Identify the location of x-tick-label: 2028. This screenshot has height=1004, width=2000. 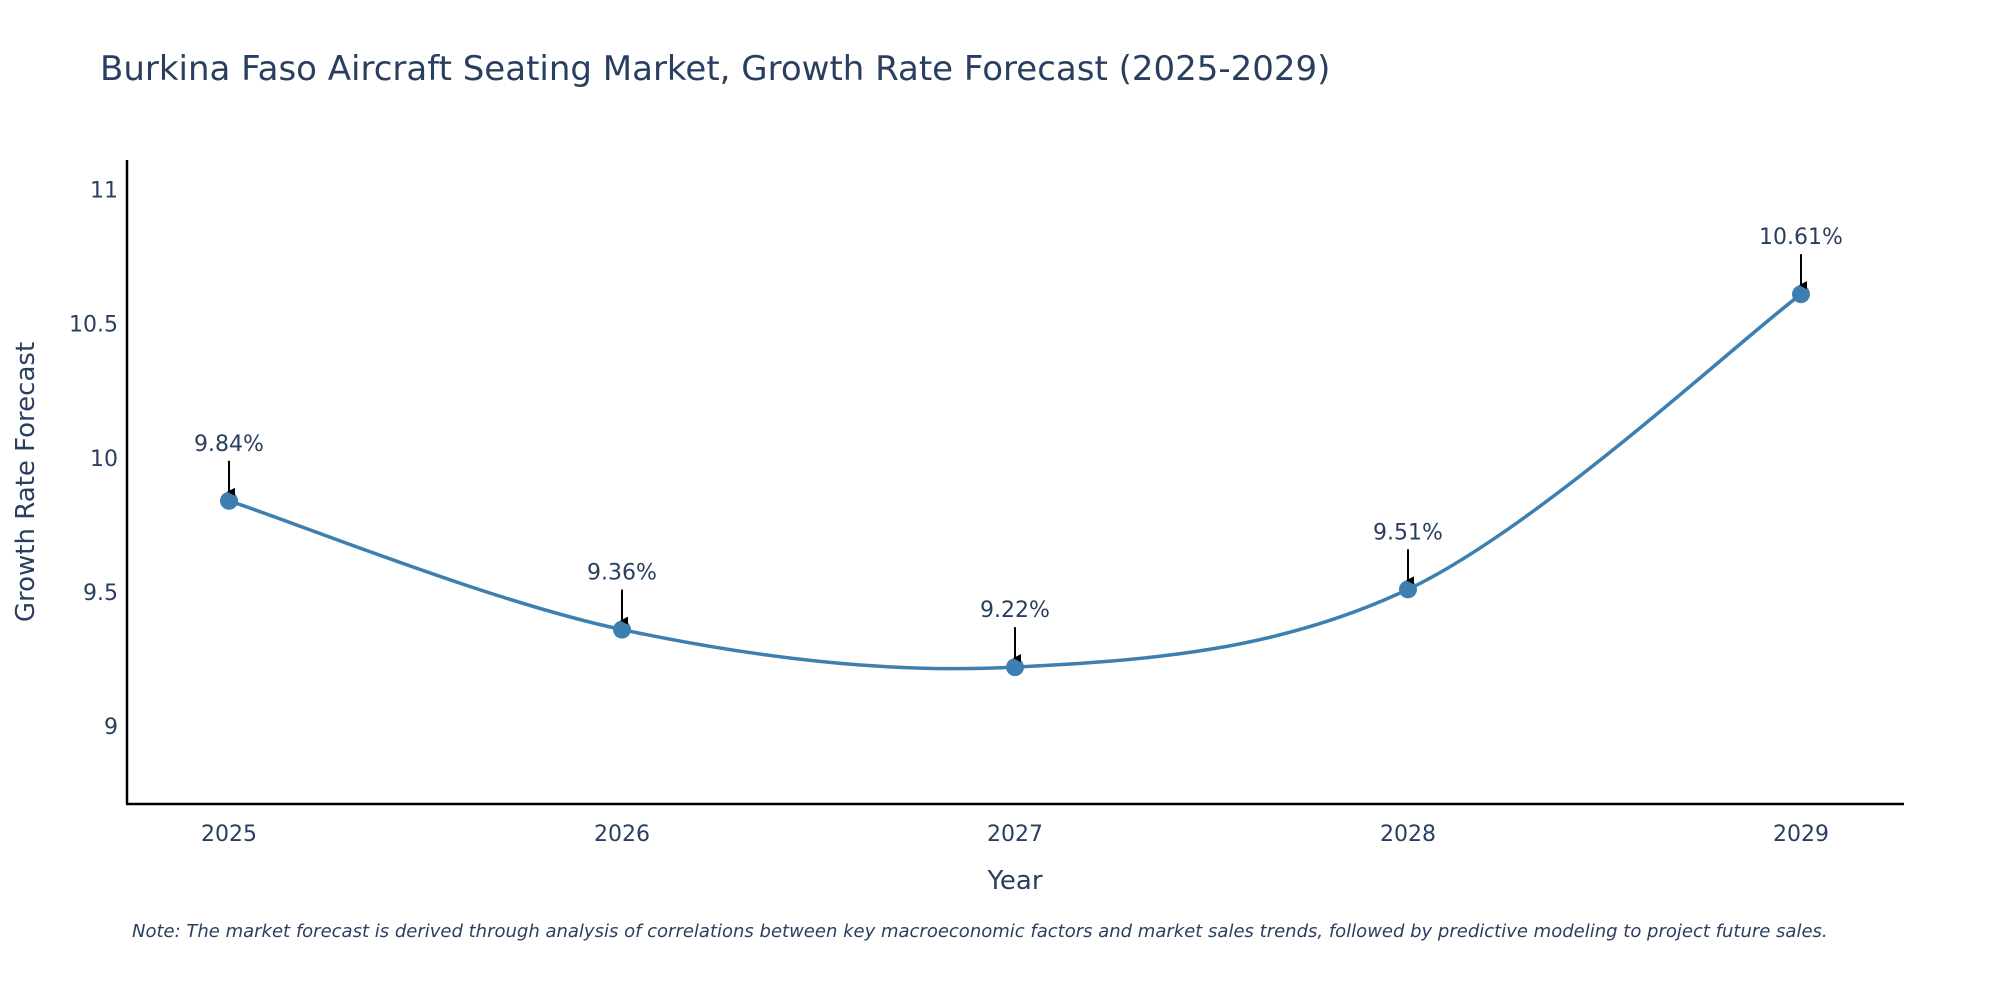
(1408, 834).